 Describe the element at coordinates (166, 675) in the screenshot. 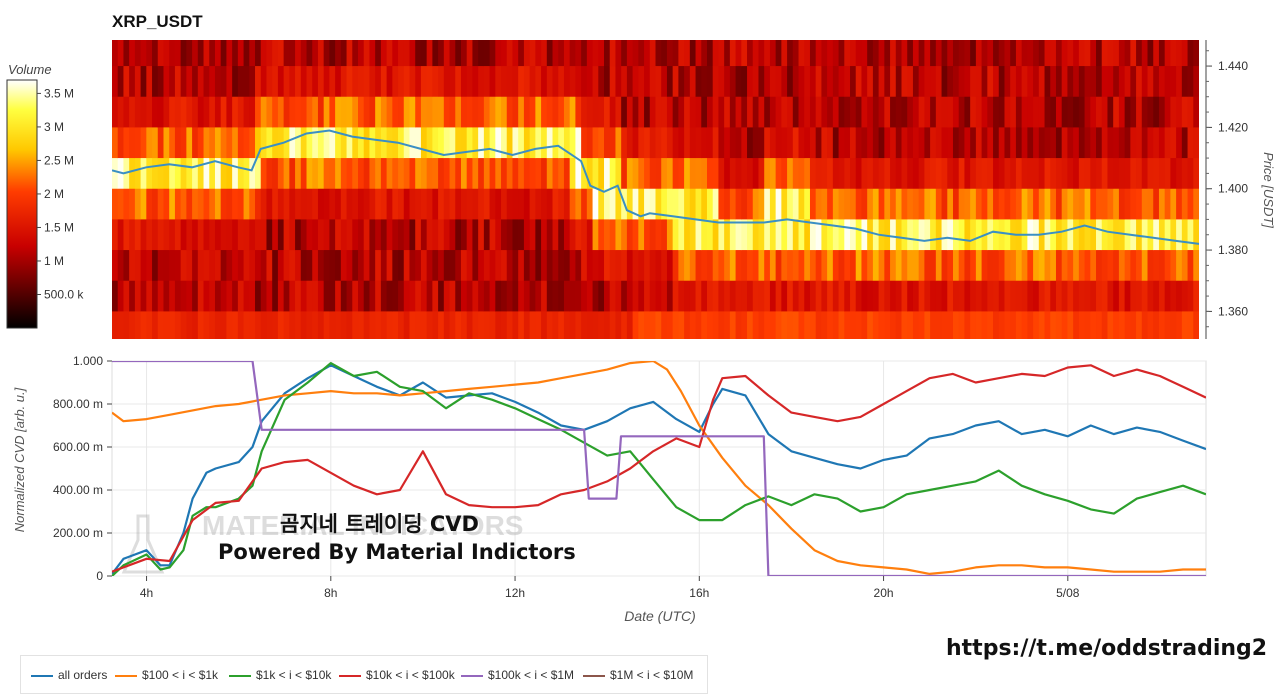

I see `legend-item-100-1k: $100 < i < $1k` at that location.